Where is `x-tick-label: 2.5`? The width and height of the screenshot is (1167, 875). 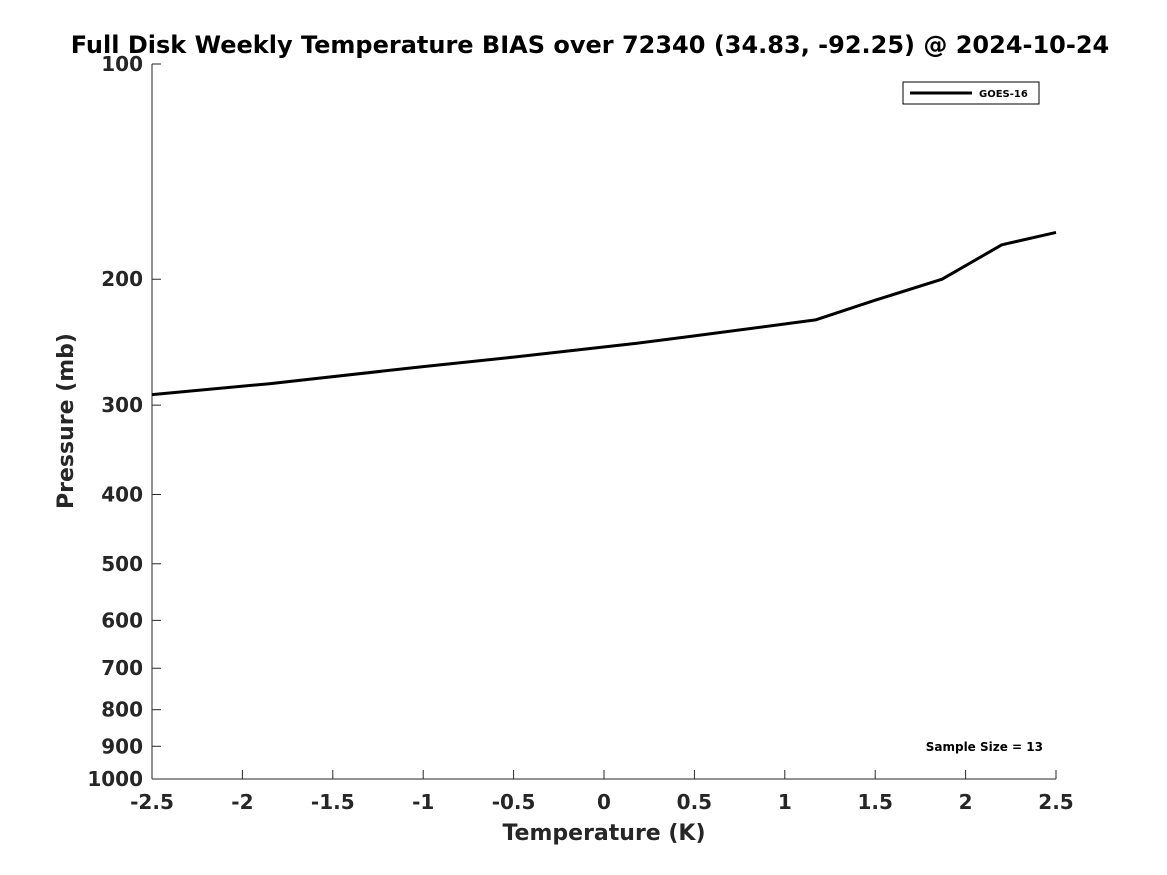 x-tick-label: 2.5 is located at coordinates (1055, 802).